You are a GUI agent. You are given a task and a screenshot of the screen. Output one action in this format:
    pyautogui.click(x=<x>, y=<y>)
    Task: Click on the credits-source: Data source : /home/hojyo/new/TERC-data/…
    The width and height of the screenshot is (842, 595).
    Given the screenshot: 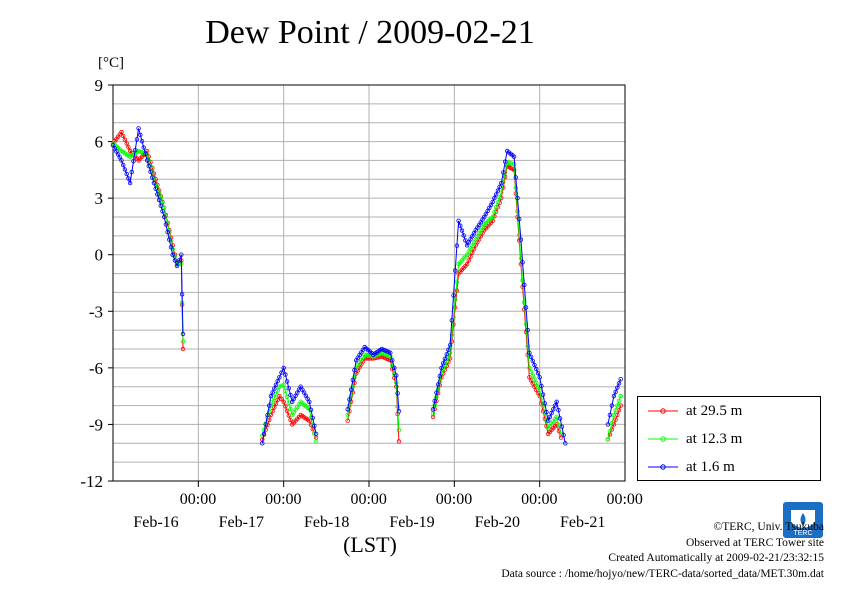 What is the action you would take?
    pyautogui.click(x=662, y=573)
    